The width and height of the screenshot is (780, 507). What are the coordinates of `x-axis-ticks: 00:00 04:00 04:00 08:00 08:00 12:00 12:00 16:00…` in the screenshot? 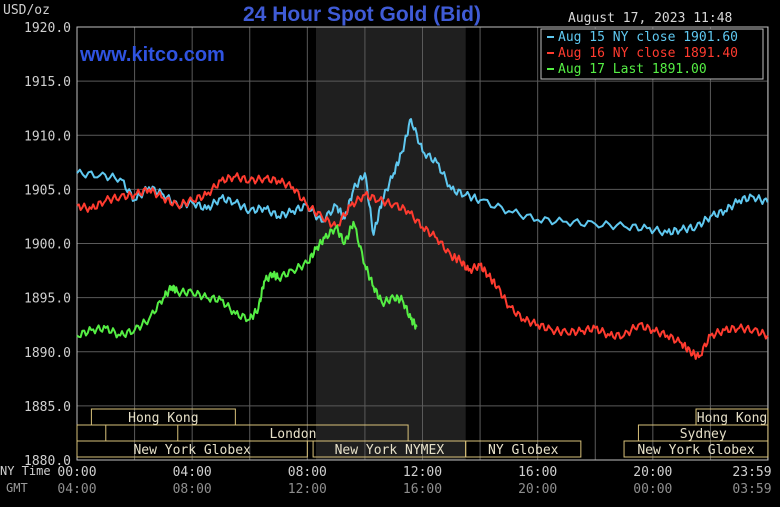 It's located at (414, 481).